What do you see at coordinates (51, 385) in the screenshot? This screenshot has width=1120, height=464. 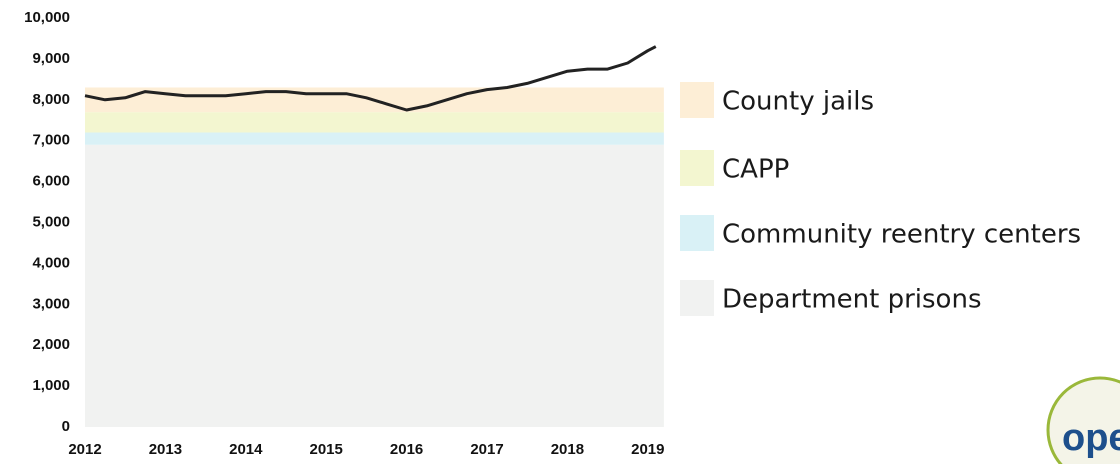 I see `y-tick-label: 1,000` at bounding box center [51, 385].